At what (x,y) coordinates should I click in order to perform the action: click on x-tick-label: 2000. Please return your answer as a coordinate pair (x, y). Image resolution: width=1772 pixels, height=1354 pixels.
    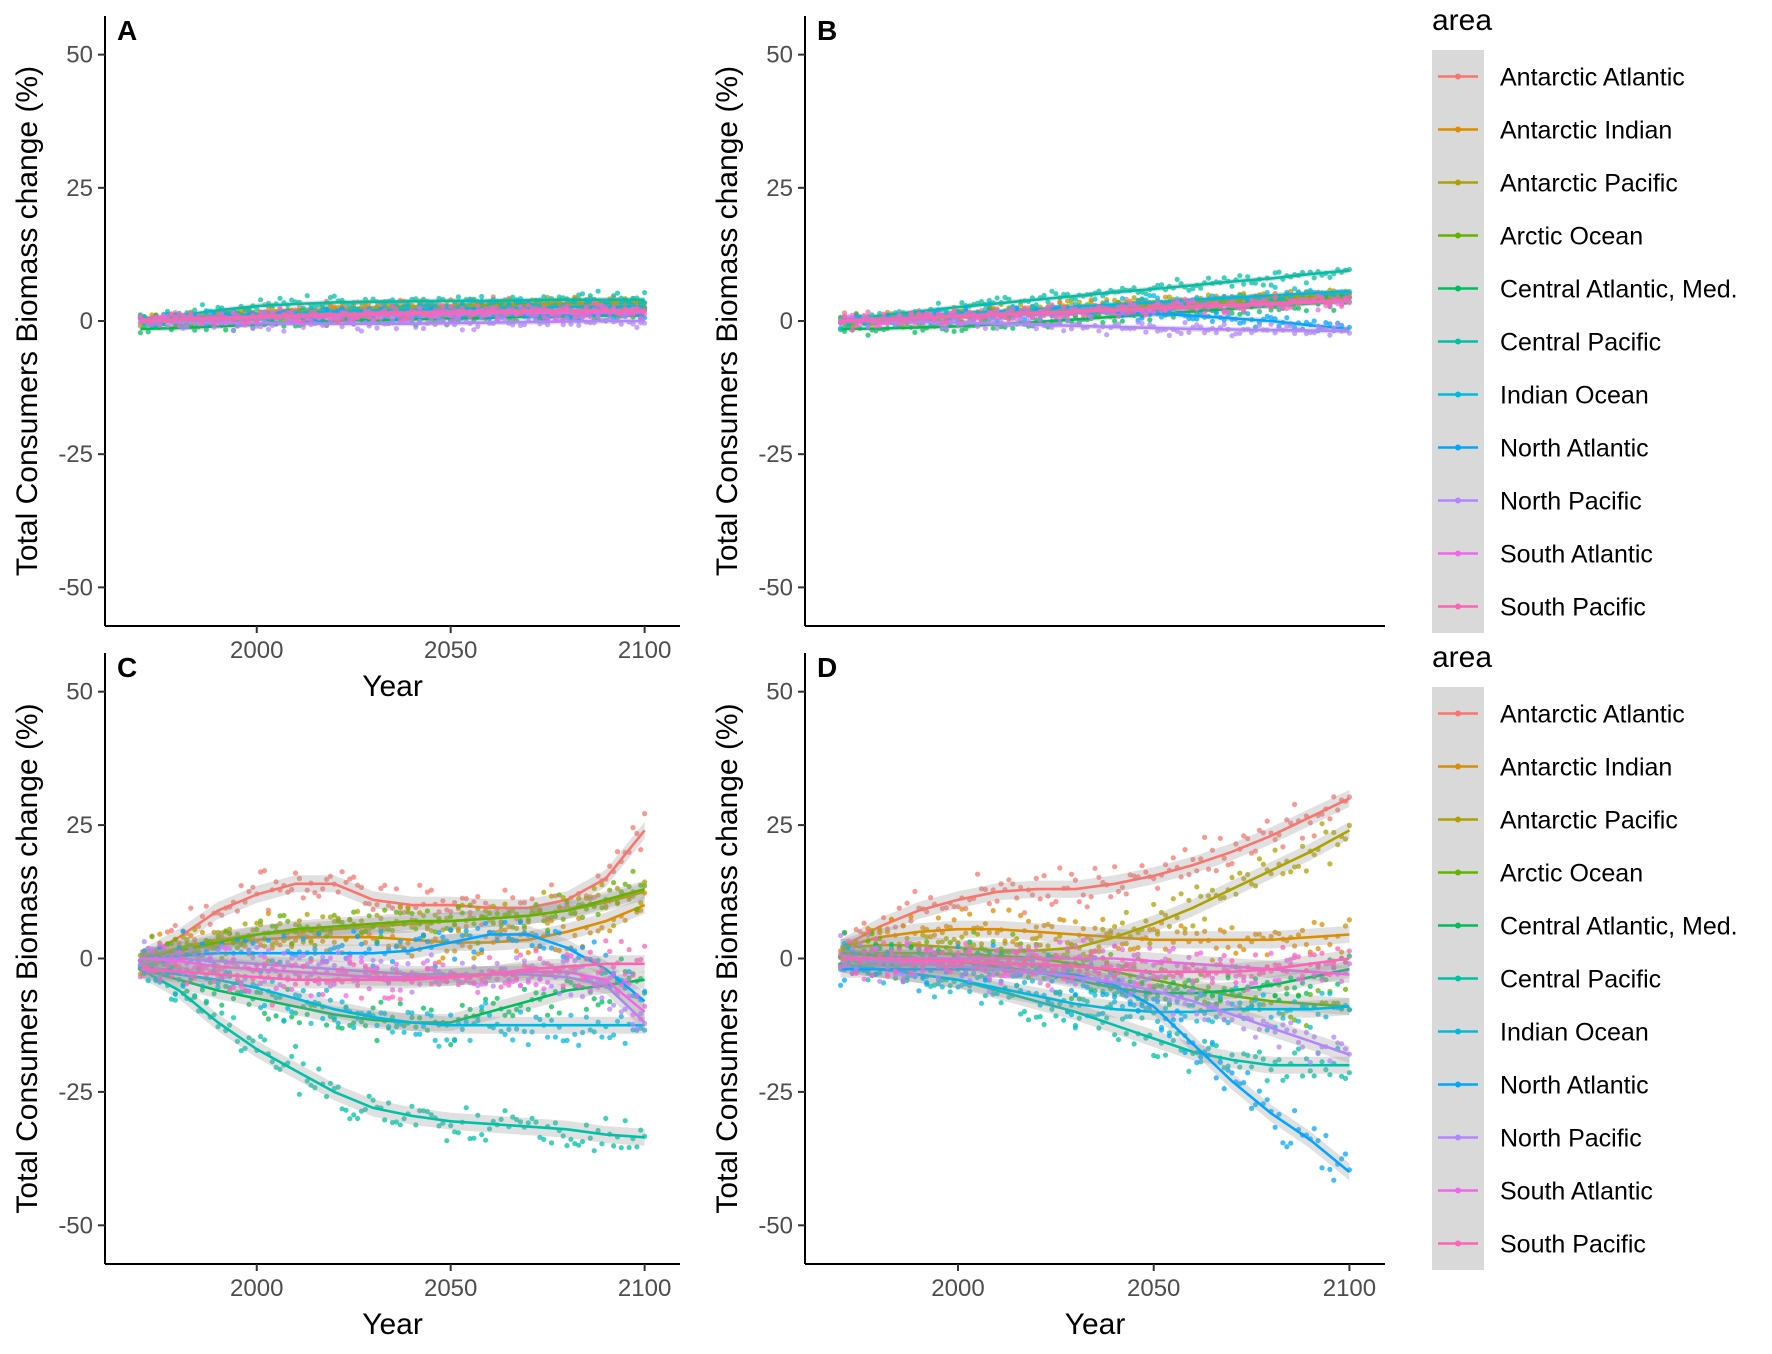
    Looking at the image, I should click on (256, 1288).